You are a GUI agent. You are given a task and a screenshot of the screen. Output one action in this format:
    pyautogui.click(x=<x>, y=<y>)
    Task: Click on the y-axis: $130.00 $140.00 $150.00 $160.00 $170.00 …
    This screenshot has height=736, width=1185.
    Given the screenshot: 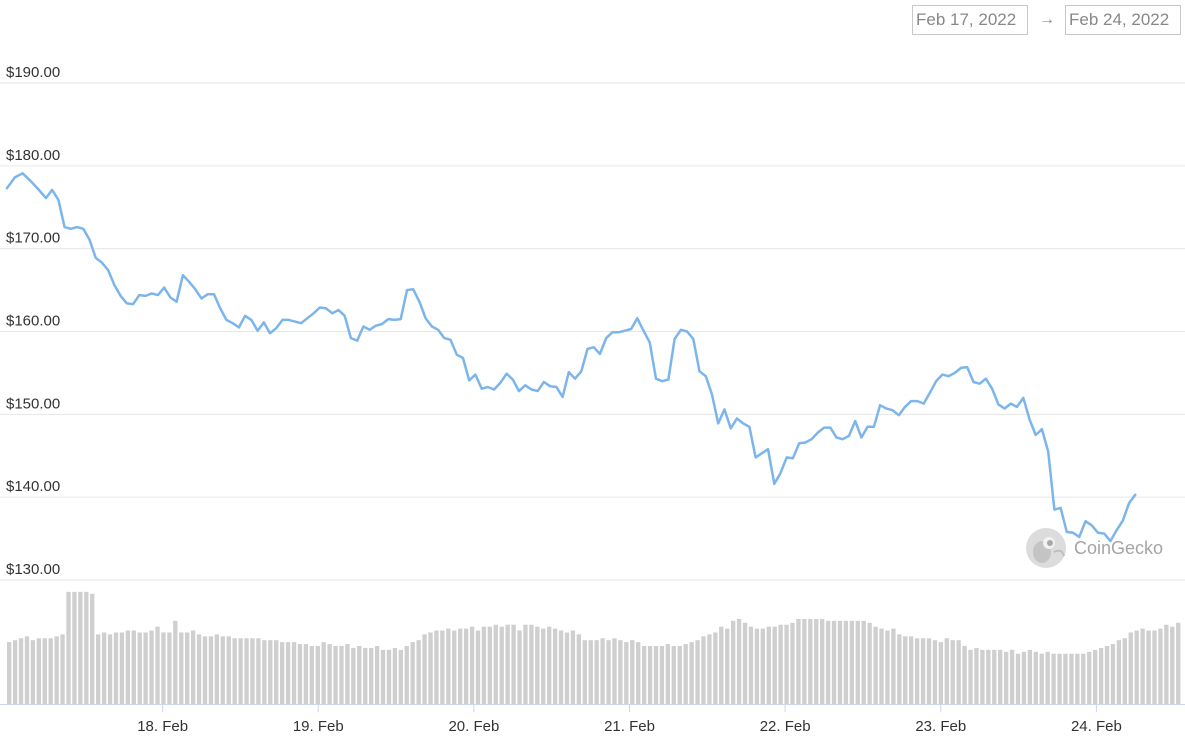 What is the action you would take?
    pyautogui.click(x=33, y=321)
    